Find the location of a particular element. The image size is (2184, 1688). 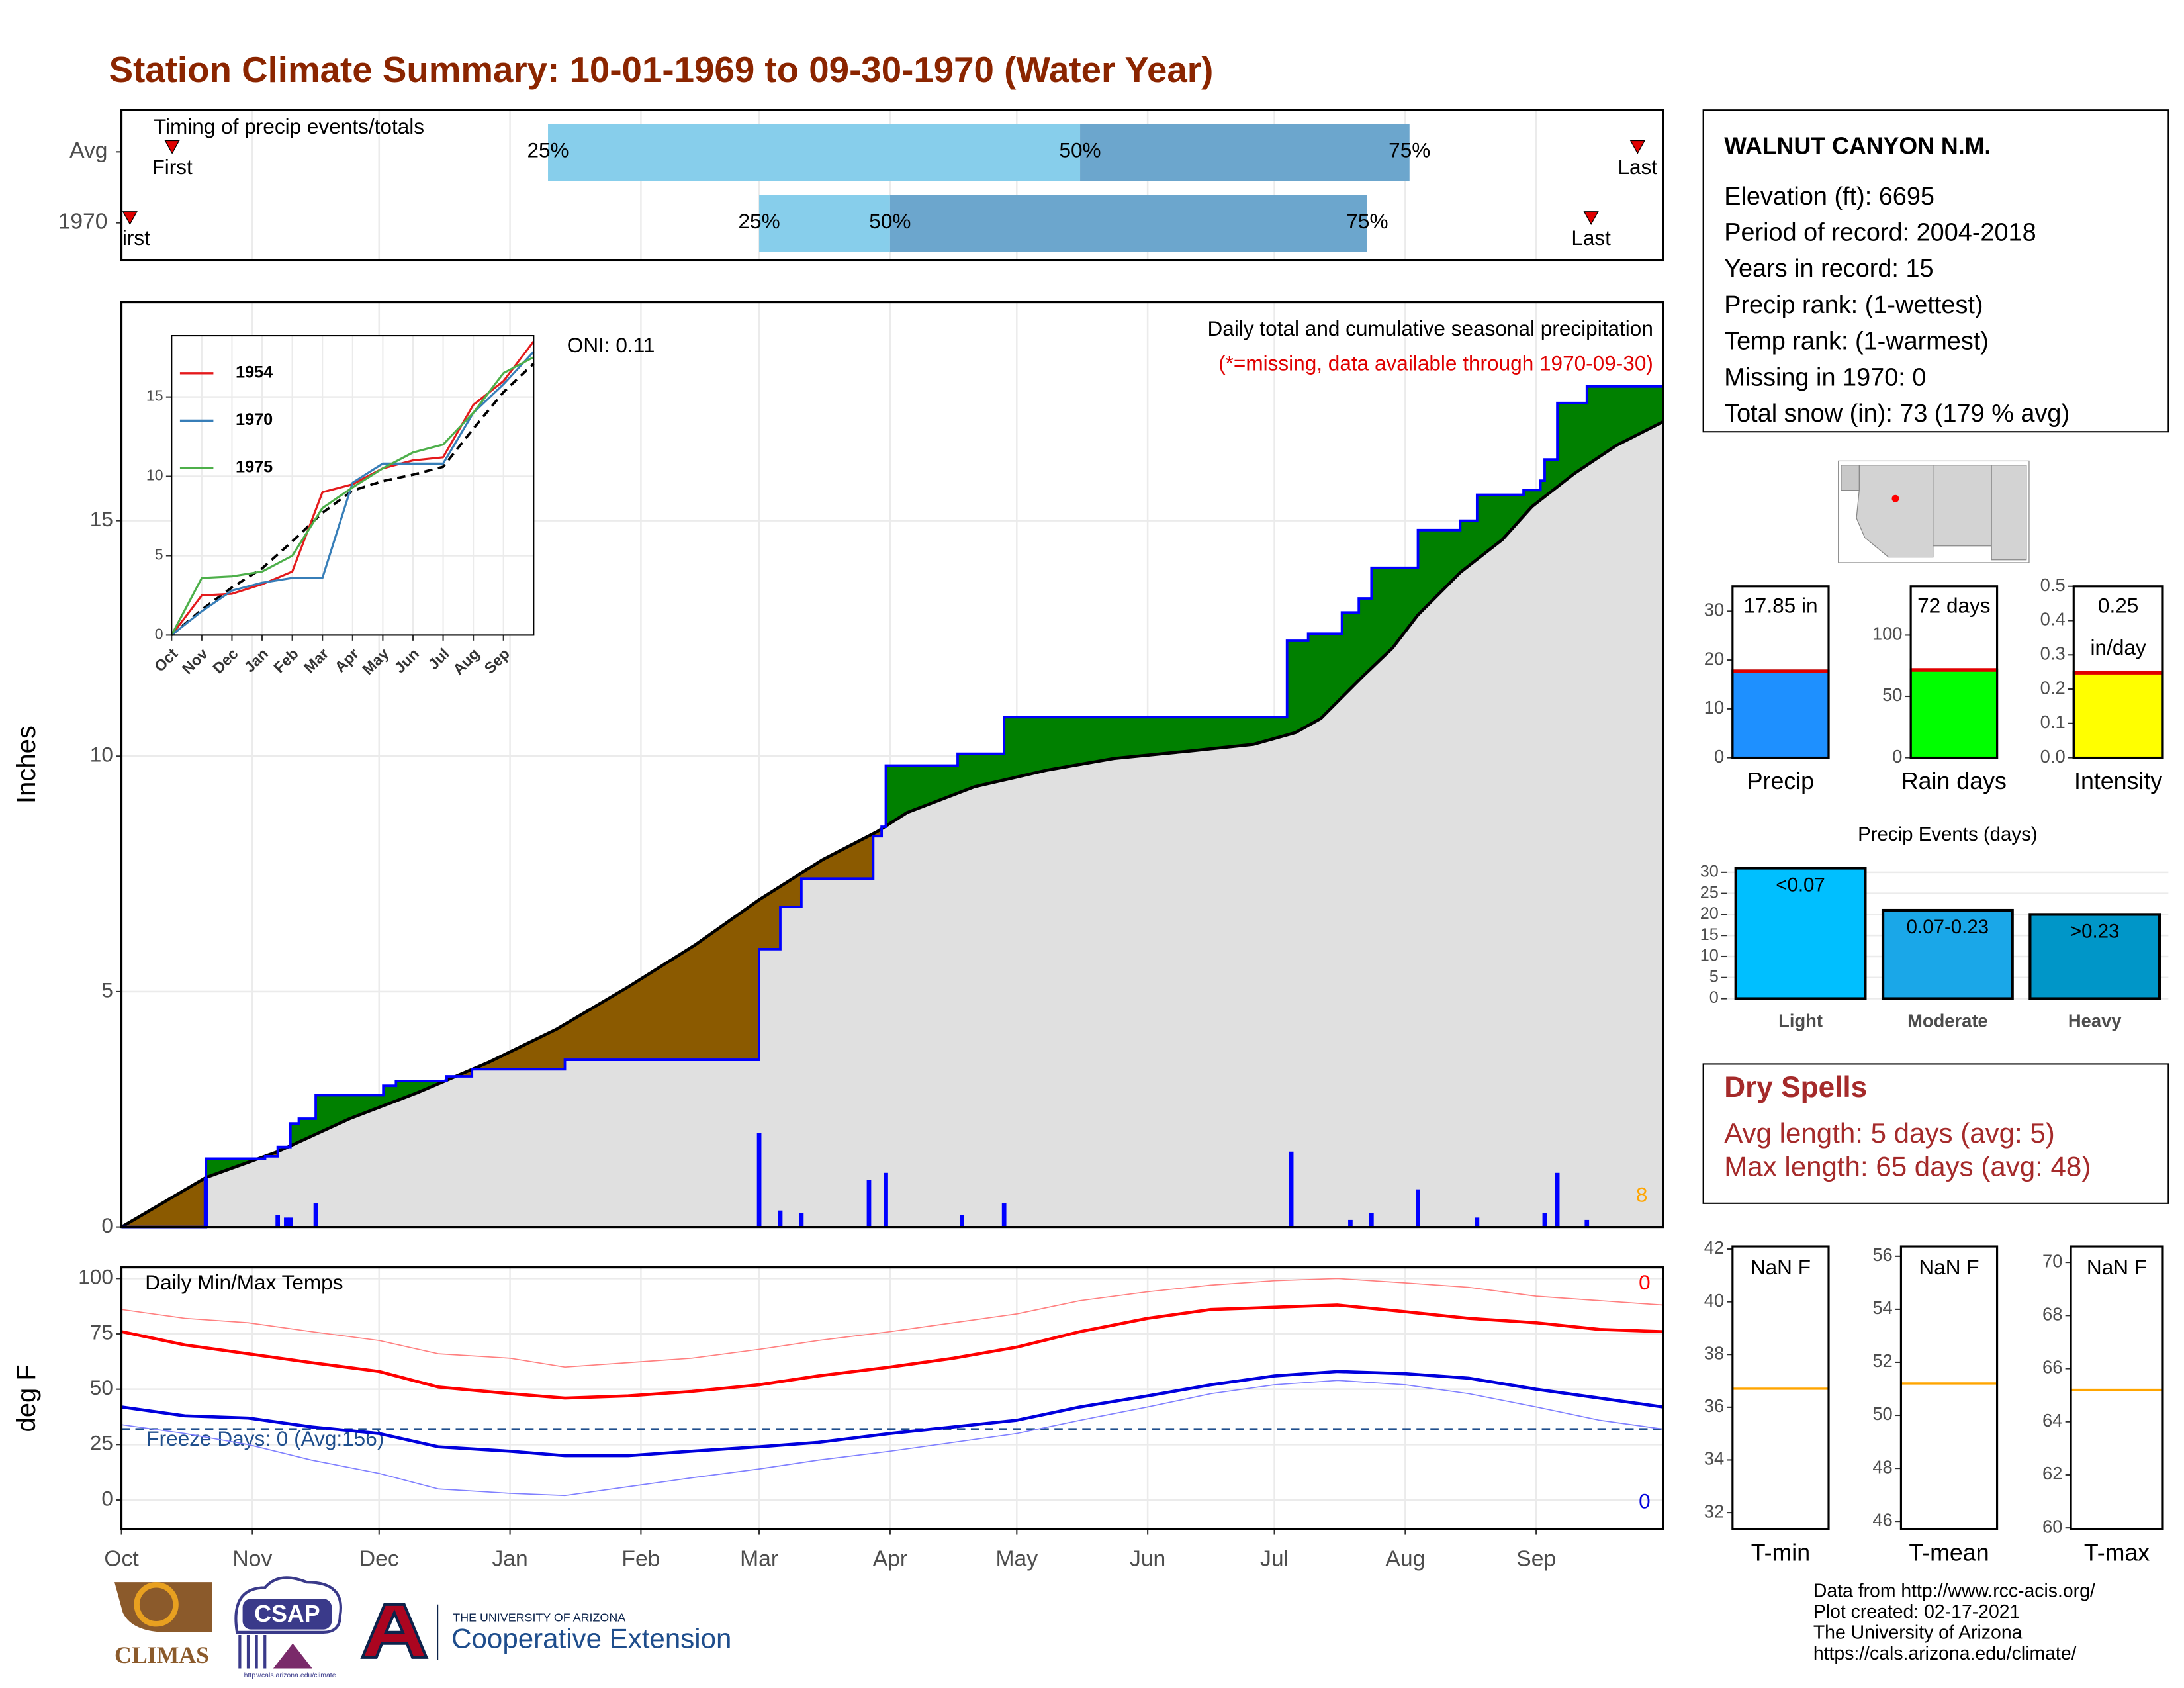

gauge-title: Intensity is located at coordinates (2118, 781).